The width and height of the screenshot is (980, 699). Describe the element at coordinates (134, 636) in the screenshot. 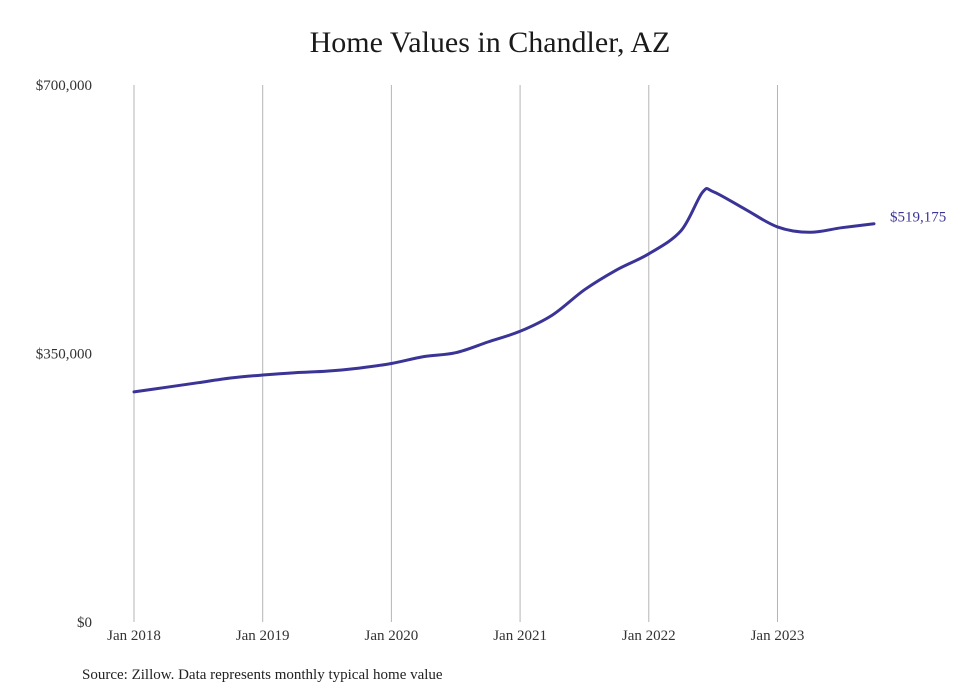

I see `x-tick-label: Jan 2018` at that location.